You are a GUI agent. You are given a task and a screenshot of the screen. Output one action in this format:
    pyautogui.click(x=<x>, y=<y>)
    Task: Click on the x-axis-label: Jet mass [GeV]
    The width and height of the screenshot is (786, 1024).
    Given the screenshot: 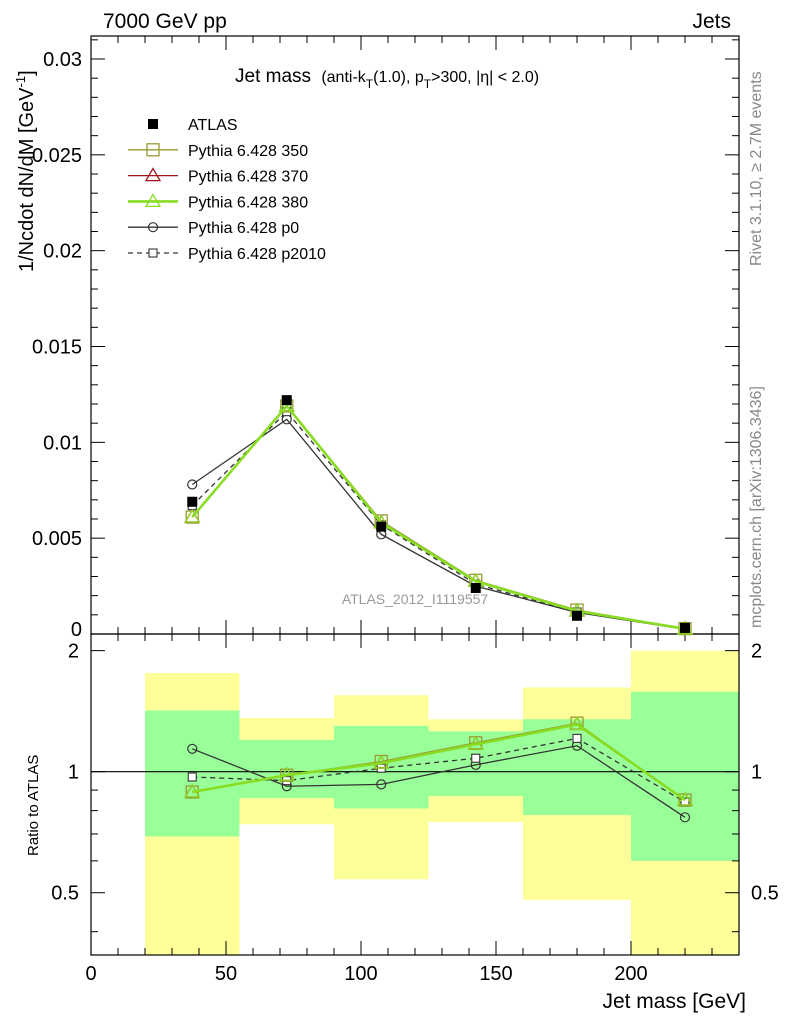 What is the action you would take?
    pyautogui.click(x=674, y=1001)
    